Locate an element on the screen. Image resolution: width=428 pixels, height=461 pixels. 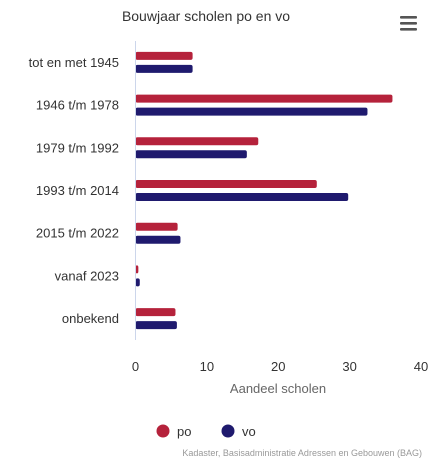
category-label: 1979 t/m 1992 is located at coordinates (77, 147).